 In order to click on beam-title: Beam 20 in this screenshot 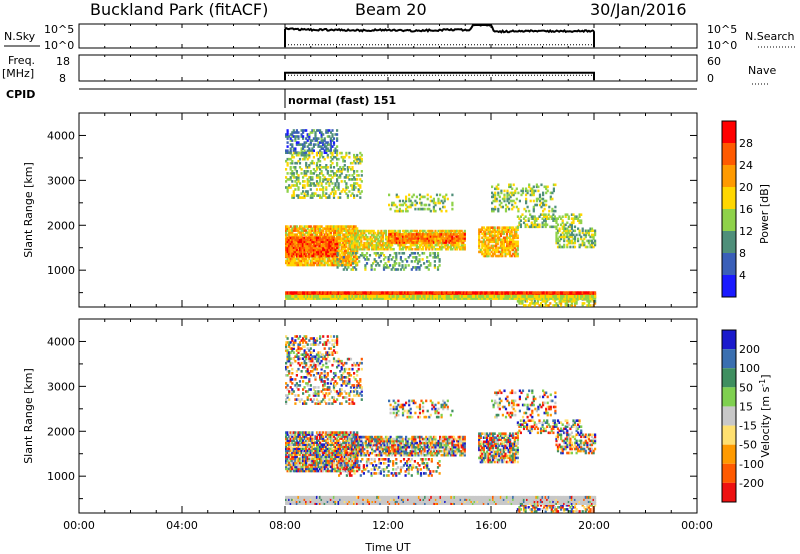, I will do `click(391, 9)`.